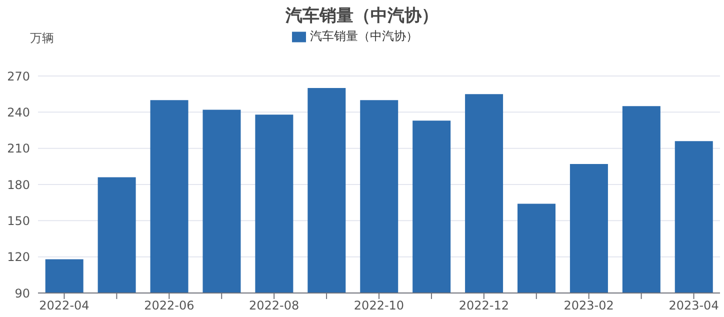 This screenshot has width=724, height=317. What do you see at coordinates (379, 305) in the screenshot?
I see `x-tick-label: 2022-10` at bounding box center [379, 305].